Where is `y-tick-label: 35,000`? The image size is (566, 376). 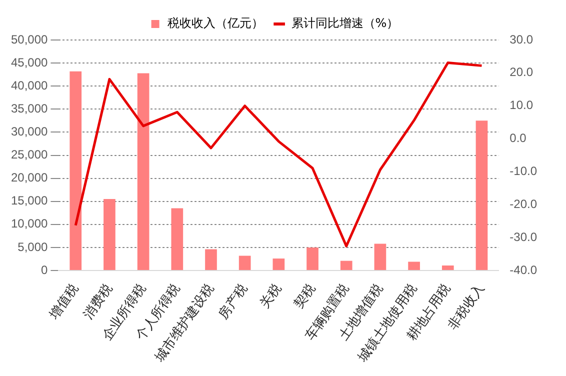 y-tick-label: 35,000 is located at coordinates (29, 108).